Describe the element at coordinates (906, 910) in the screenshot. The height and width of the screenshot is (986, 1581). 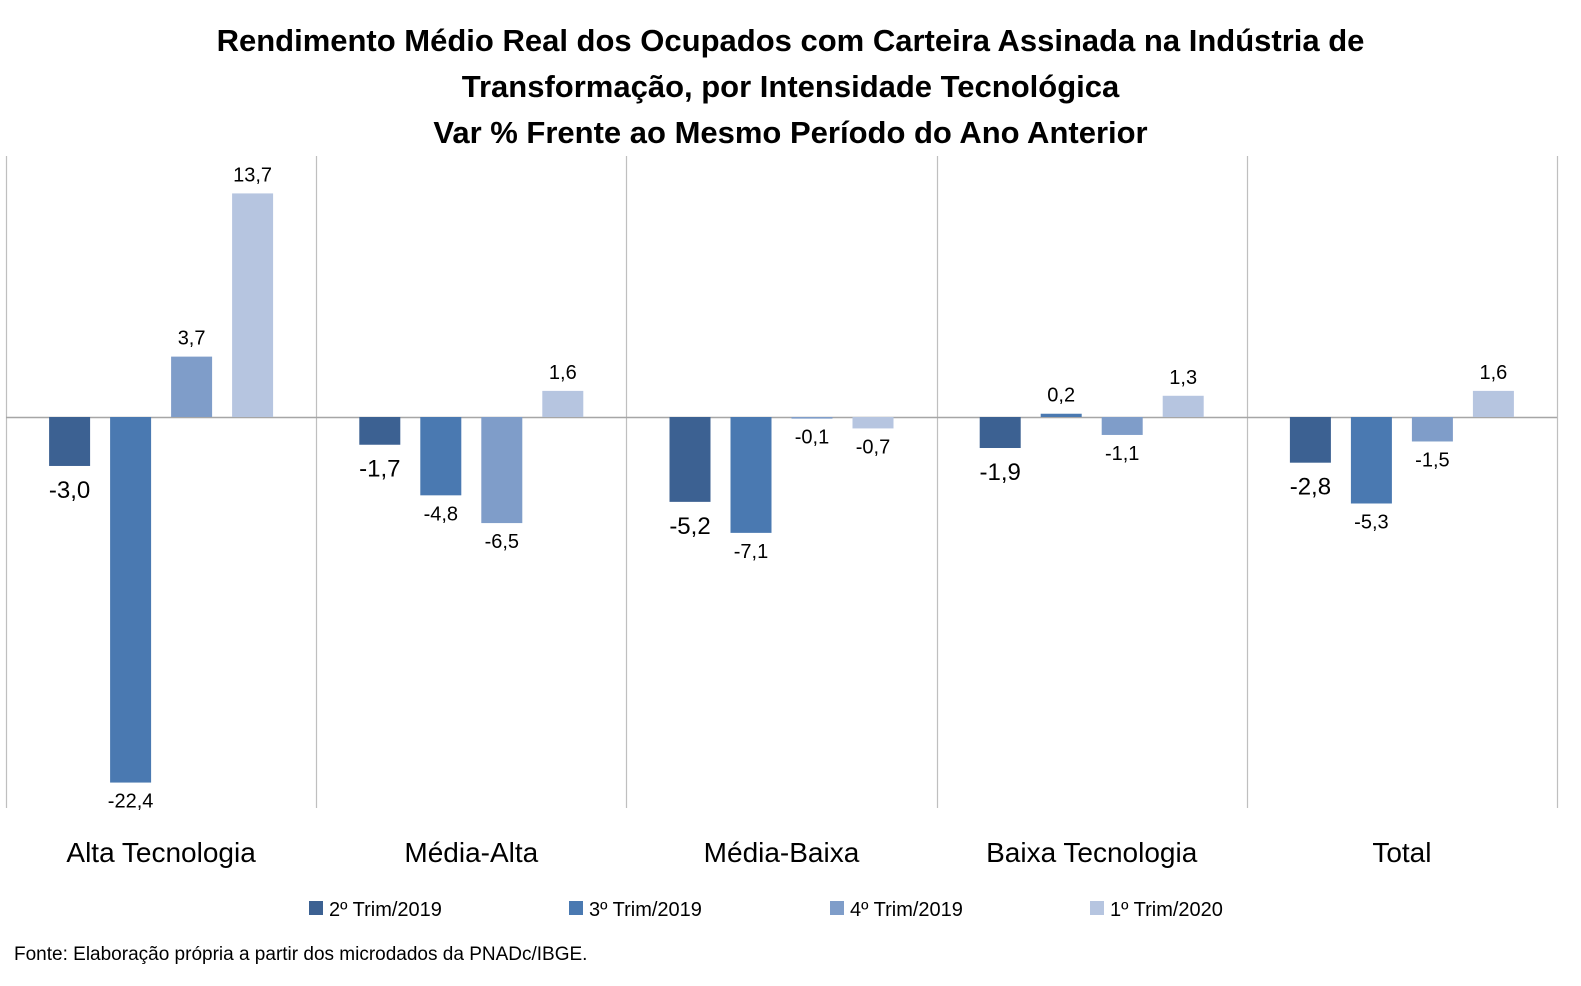
I see `legend-label: 4º Trim/2019` at that location.